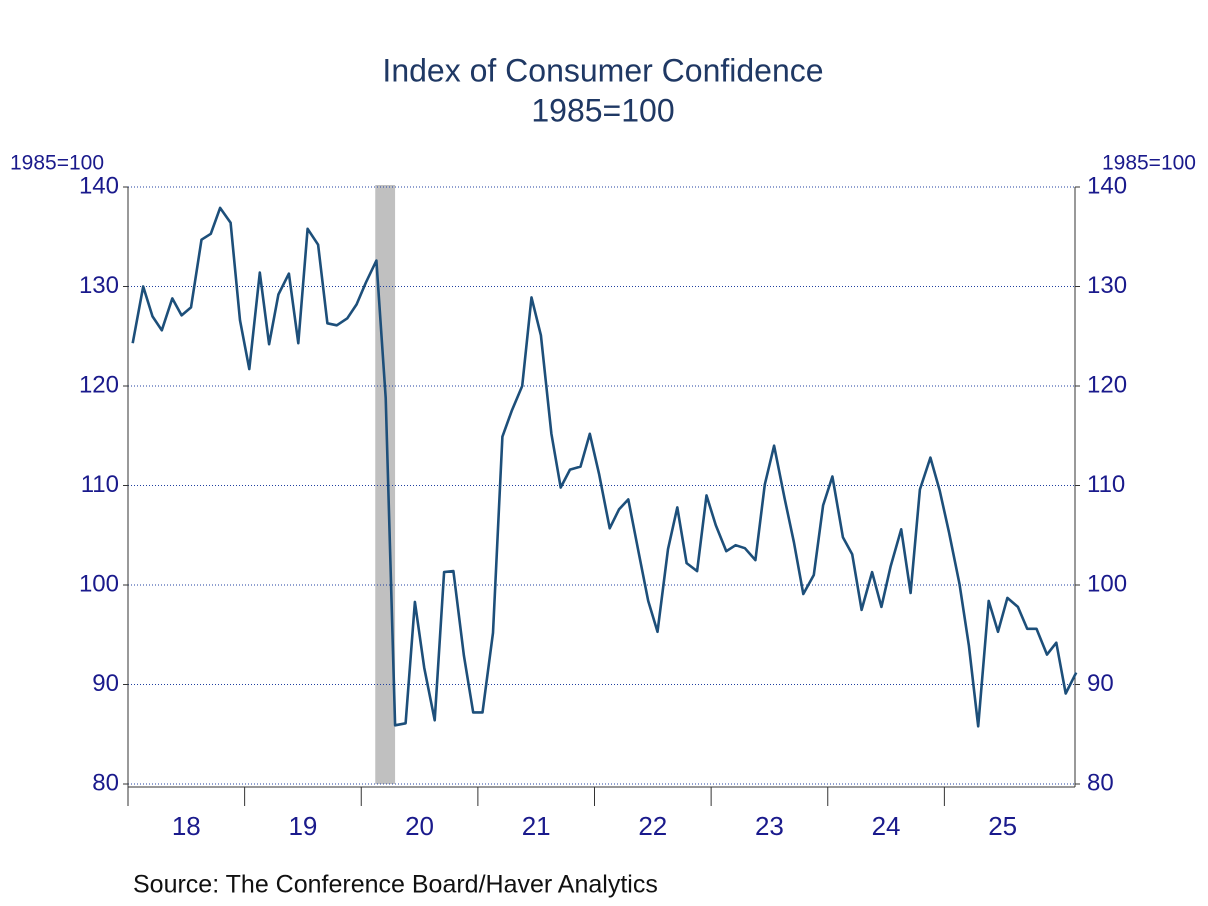 The width and height of the screenshot is (1208, 906). What do you see at coordinates (105, 782) in the screenshot?
I see `y-tick-label: 80` at bounding box center [105, 782].